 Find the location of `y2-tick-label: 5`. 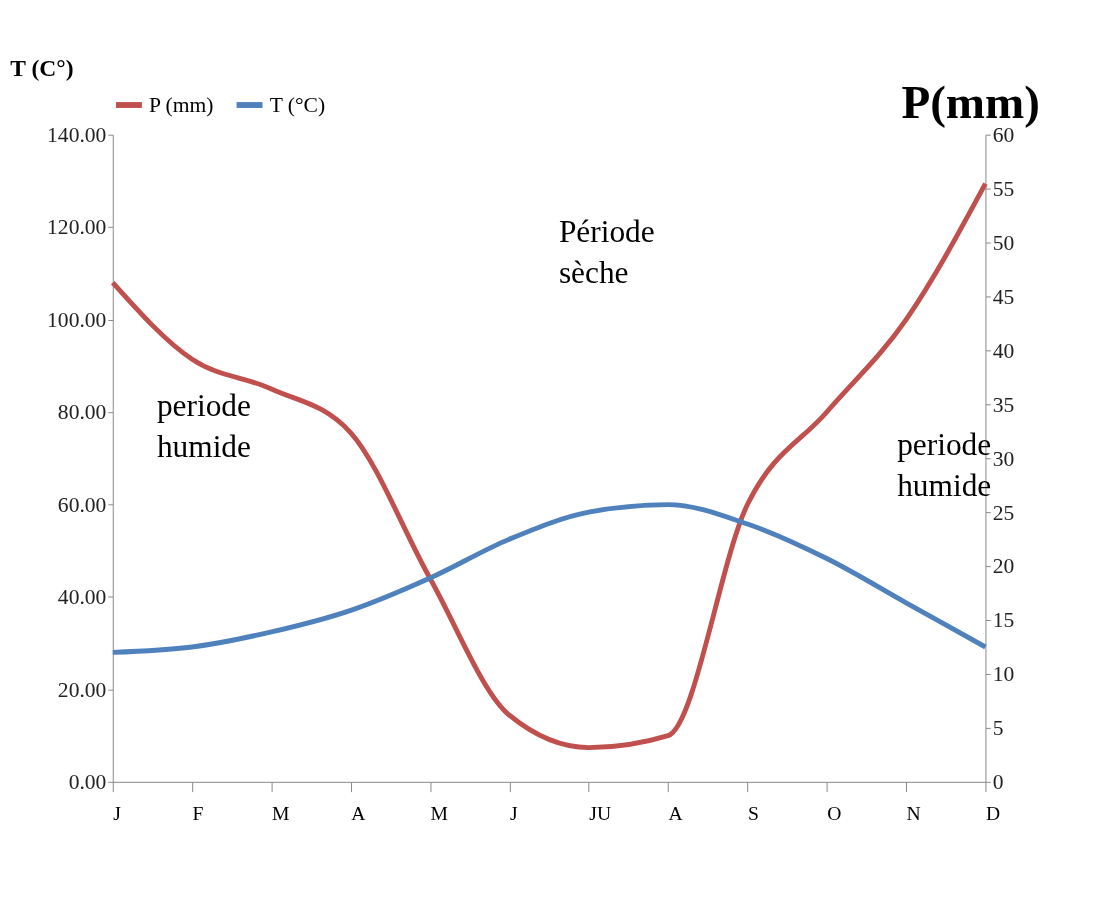

y2-tick-label: 5 is located at coordinates (998, 728).